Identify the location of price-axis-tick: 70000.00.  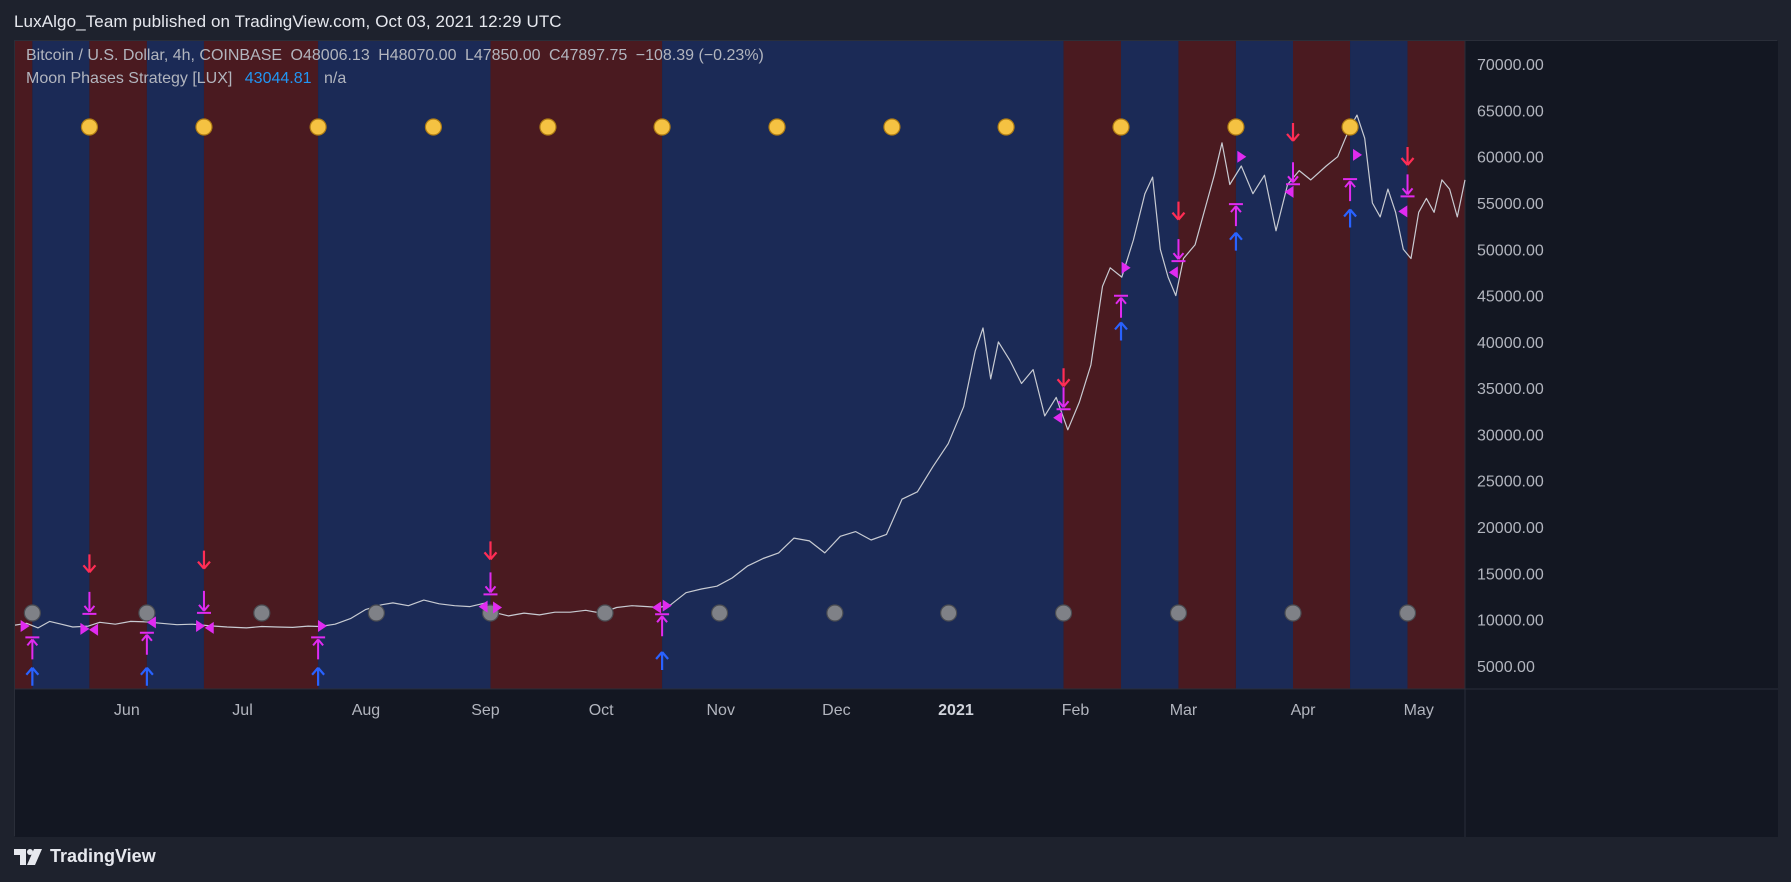
(1510, 65).